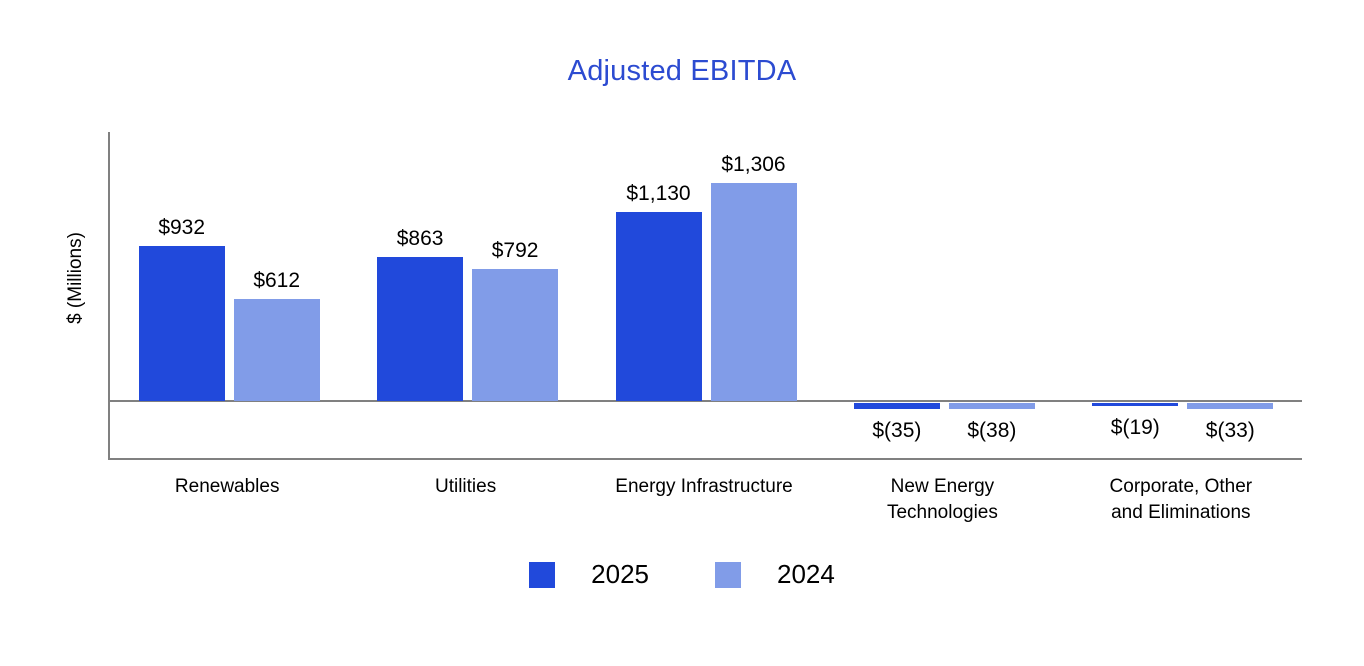 Image resolution: width=1364 pixels, height=666 pixels. I want to click on value-label-2025-3: $1,130, so click(658, 194).